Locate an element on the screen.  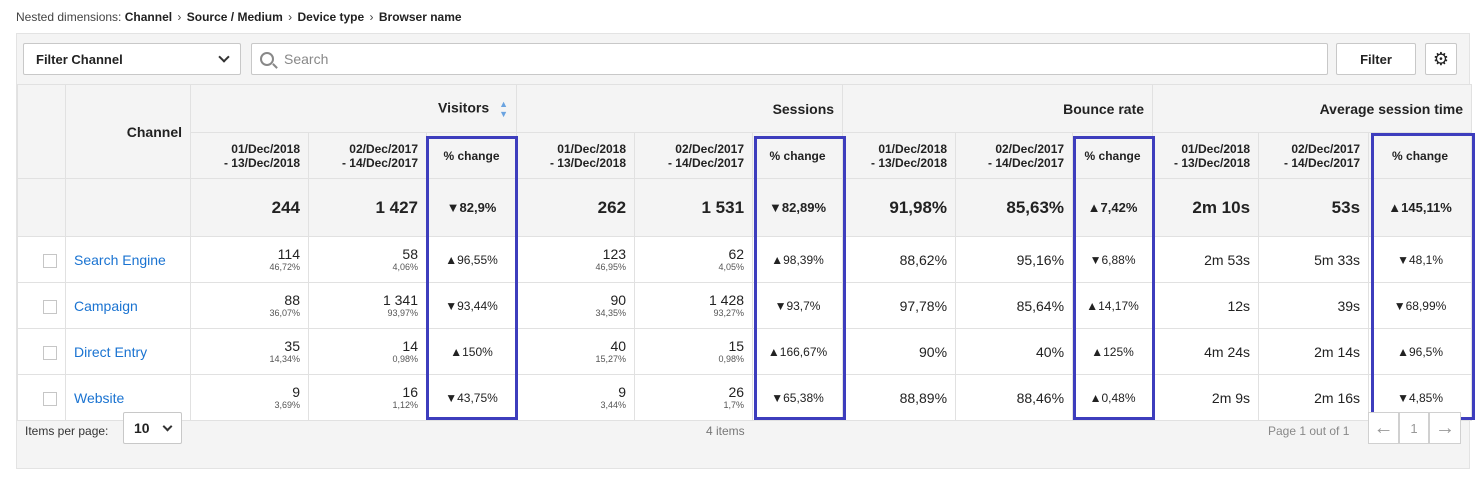
avg-a-cell: 2m 53s is located at coordinates (1206, 259).